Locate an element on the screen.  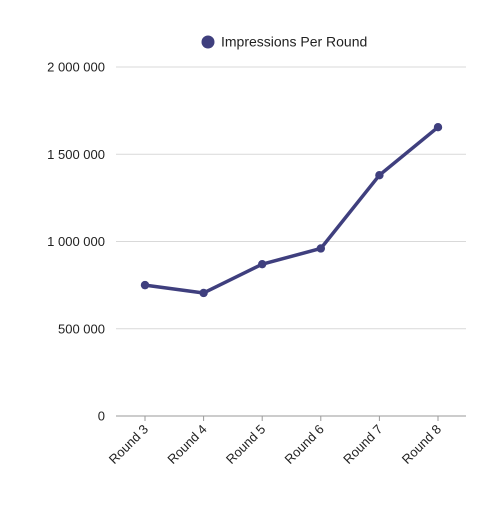
x-tick-label: Round 6 is located at coordinates (304, 444).